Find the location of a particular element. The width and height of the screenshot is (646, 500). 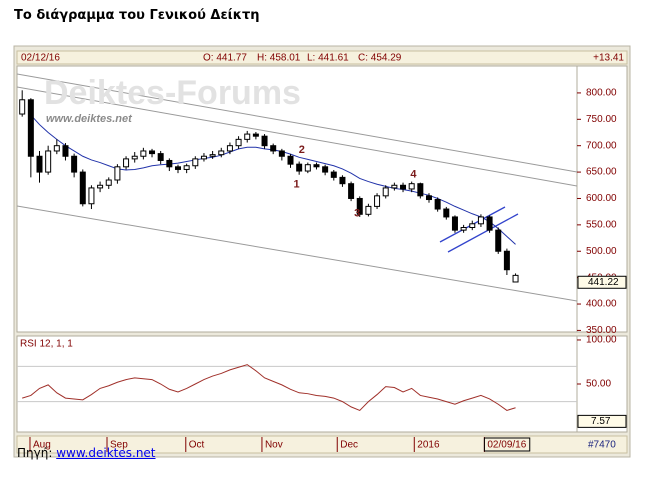

header-change: +13.41 is located at coordinates (608, 58).